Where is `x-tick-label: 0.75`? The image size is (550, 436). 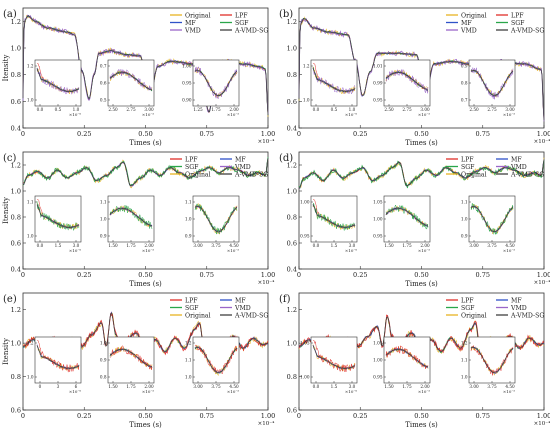 x-tick-label: 0.75 is located at coordinates (207, 416).